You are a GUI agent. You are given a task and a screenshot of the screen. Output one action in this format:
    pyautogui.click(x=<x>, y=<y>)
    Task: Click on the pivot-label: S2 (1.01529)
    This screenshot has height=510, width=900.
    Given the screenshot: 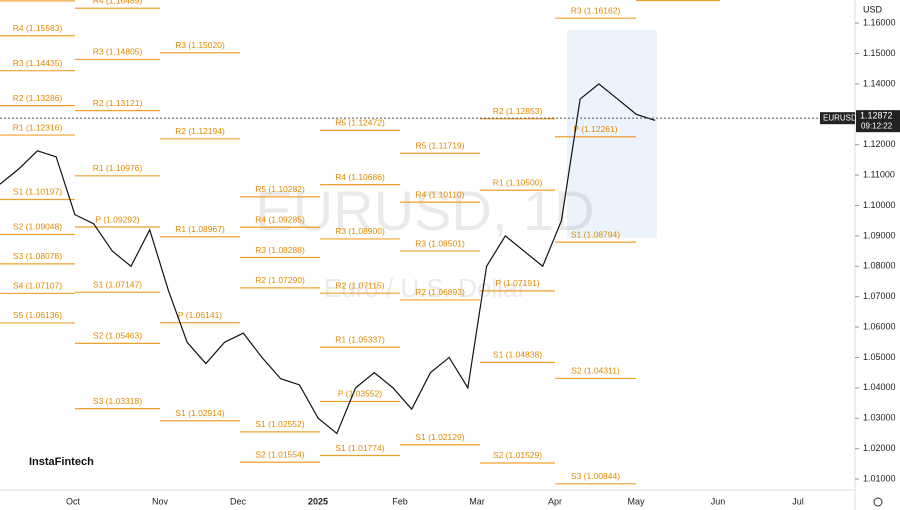 What is the action you would take?
    pyautogui.click(x=517, y=455)
    